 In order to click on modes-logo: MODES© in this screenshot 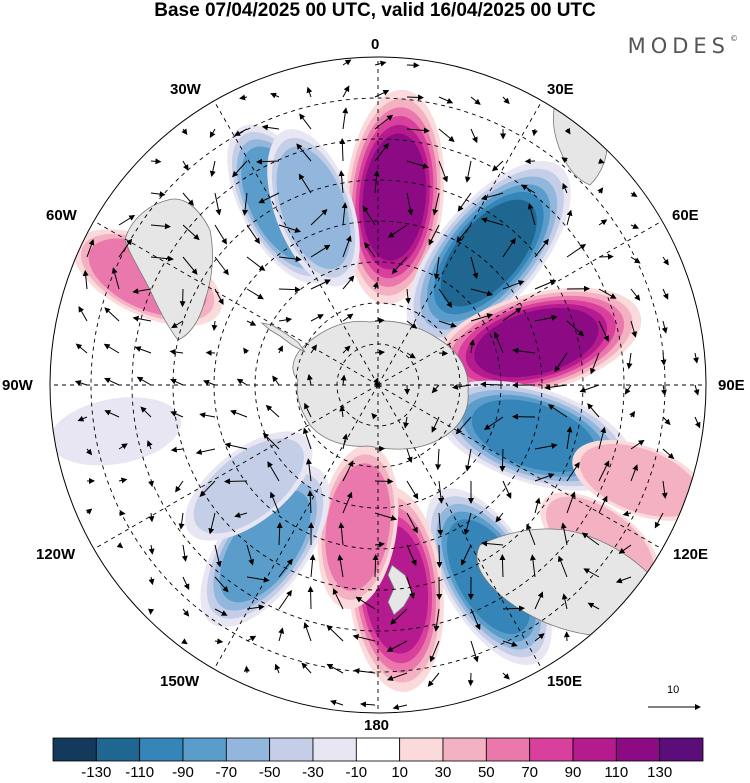, I will do `click(683, 46)`.